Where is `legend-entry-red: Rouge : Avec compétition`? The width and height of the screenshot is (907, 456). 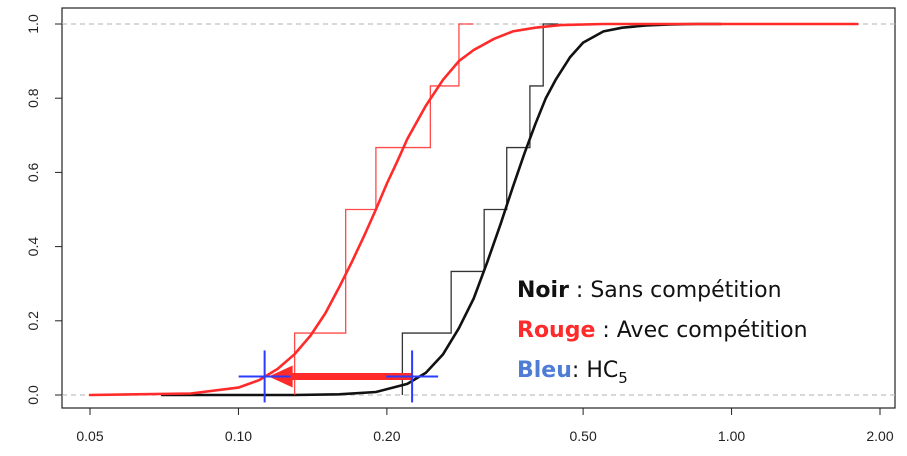
legend-entry-red: Rouge : Avec compétition is located at coordinates (662, 330).